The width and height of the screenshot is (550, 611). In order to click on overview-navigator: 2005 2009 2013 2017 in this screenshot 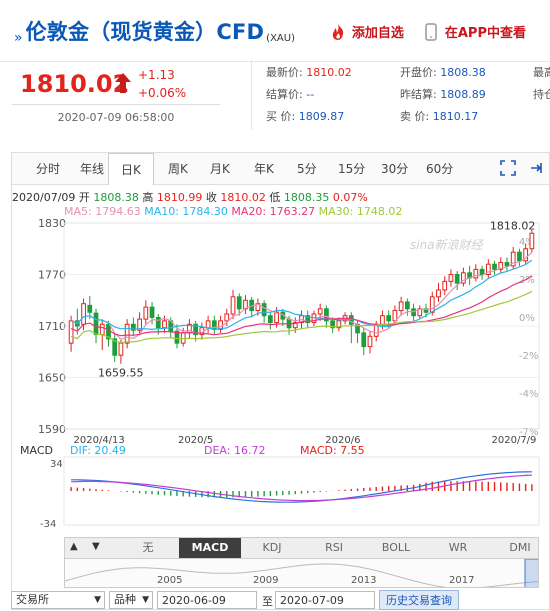, I will do `click(301, 573)`.